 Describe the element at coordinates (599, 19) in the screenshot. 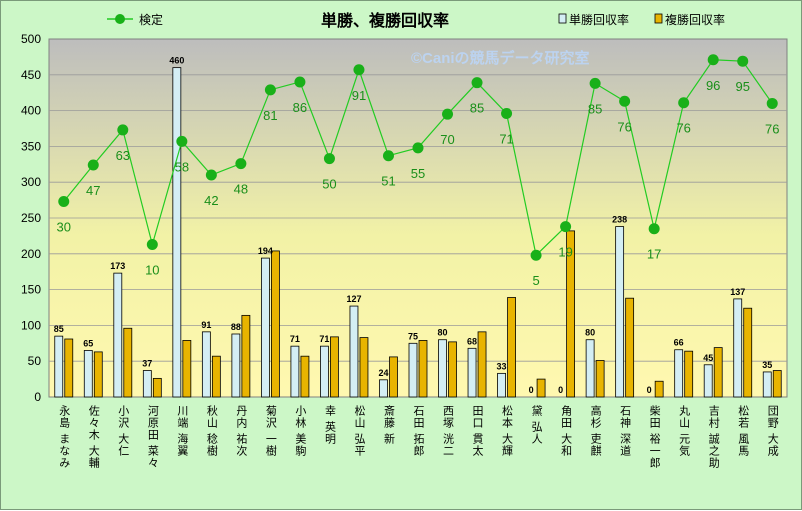

I see `legend-label-tansho: 単勝回収率` at that location.